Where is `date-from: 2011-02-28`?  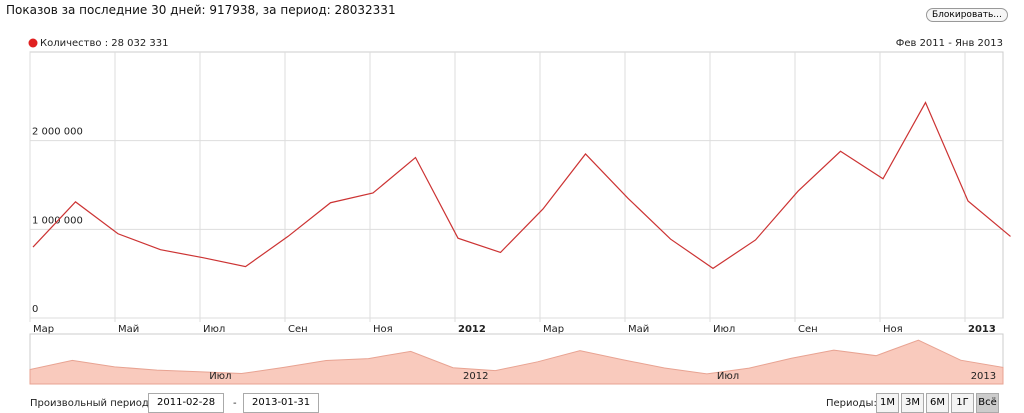
date-from: 2011-02-28 is located at coordinates (186, 403).